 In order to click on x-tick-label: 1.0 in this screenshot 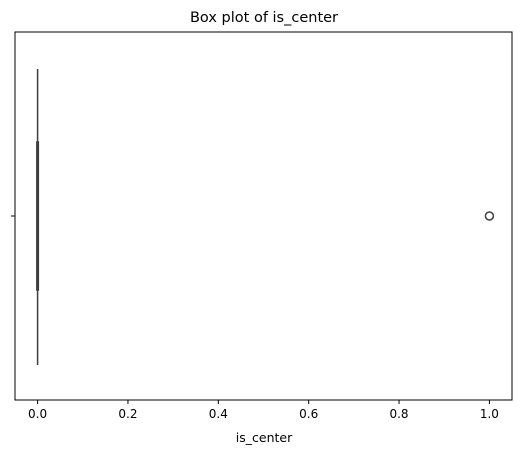, I will do `click(489, 414)`.